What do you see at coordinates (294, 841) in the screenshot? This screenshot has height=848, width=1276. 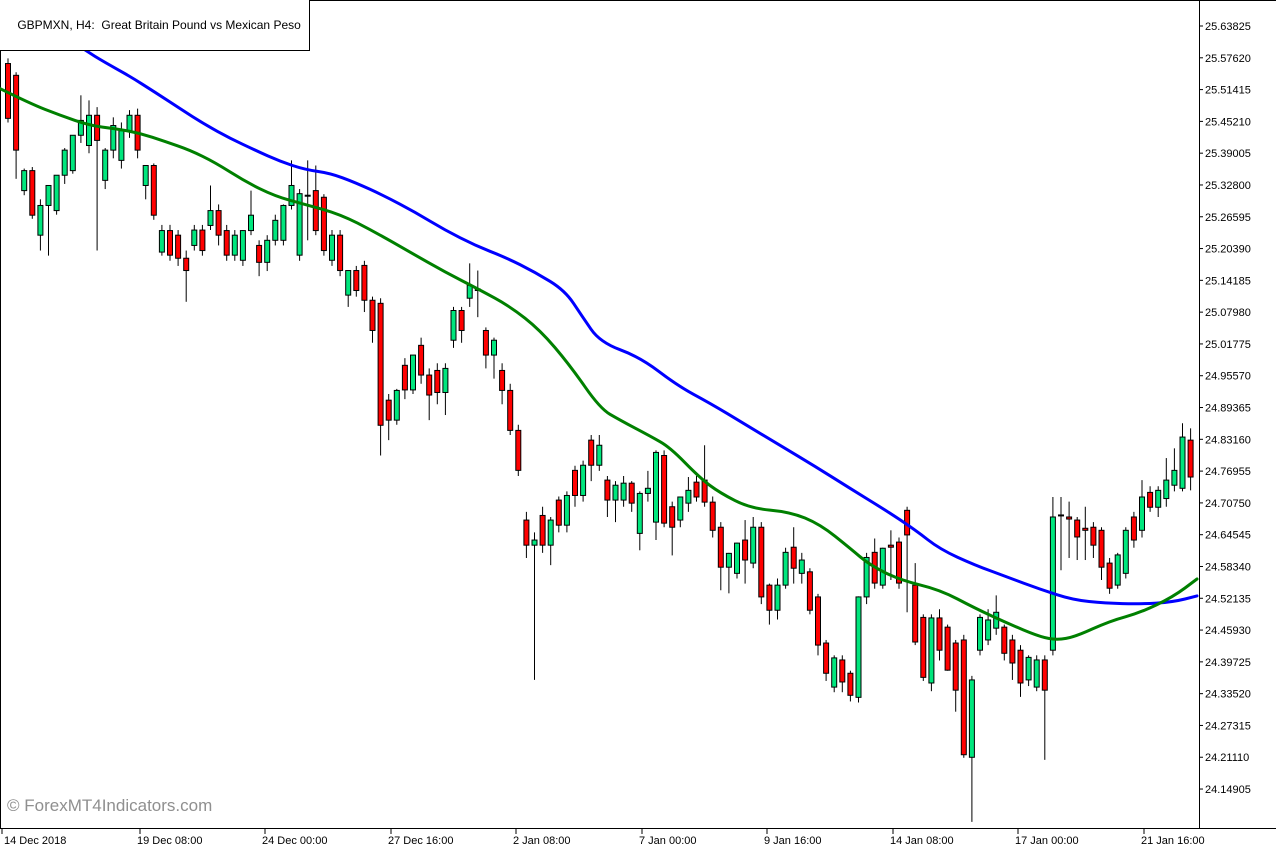 I see `time-axis-label: 24 Dec 00:00` at bounding box center [294, 841].